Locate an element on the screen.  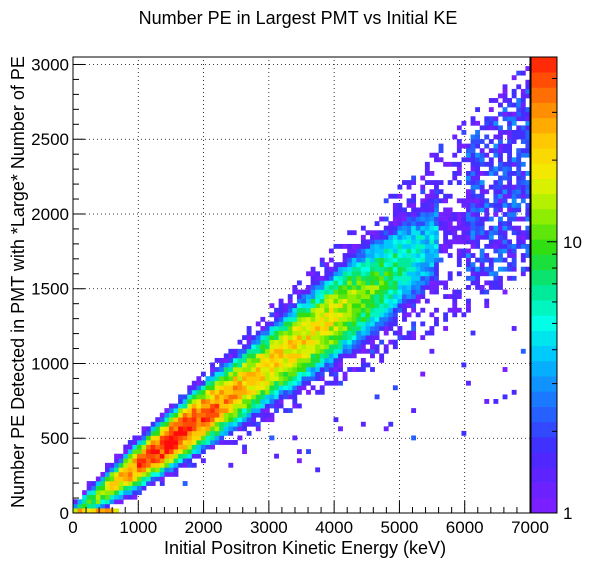
colorbar-segment is located at coordinates (544, 65).